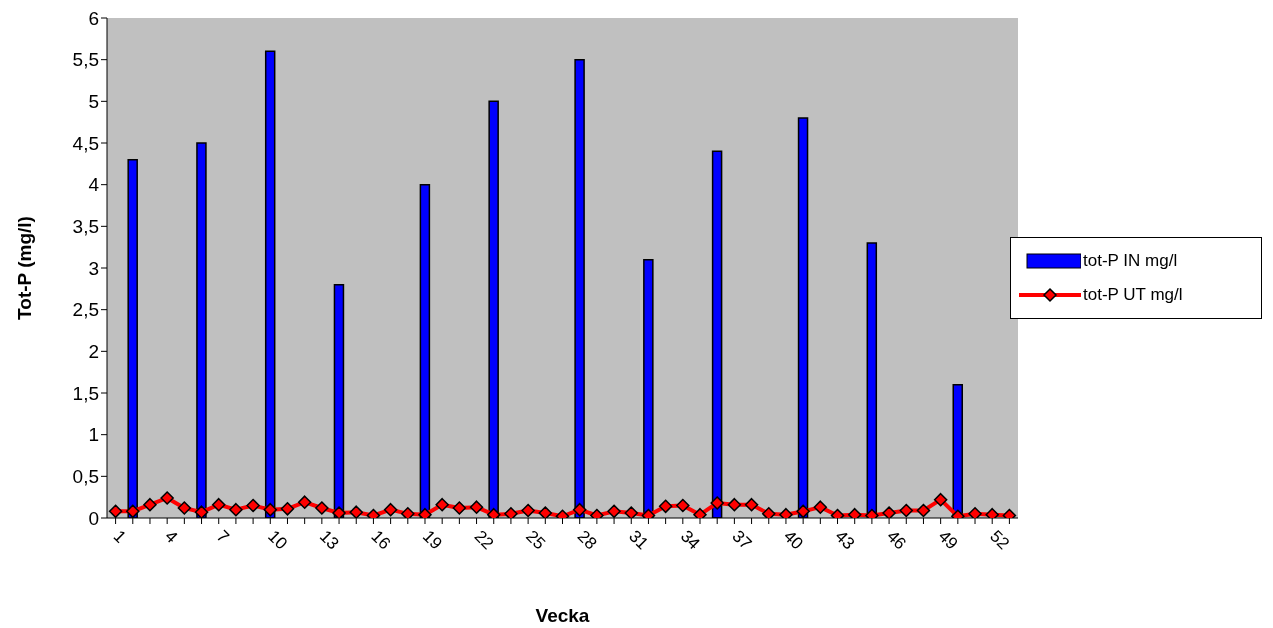 The image size is (1273, 628). Describe the element at coordinates (793, 540) in the screenshot. I see `x-tick-label: 40` at that location.